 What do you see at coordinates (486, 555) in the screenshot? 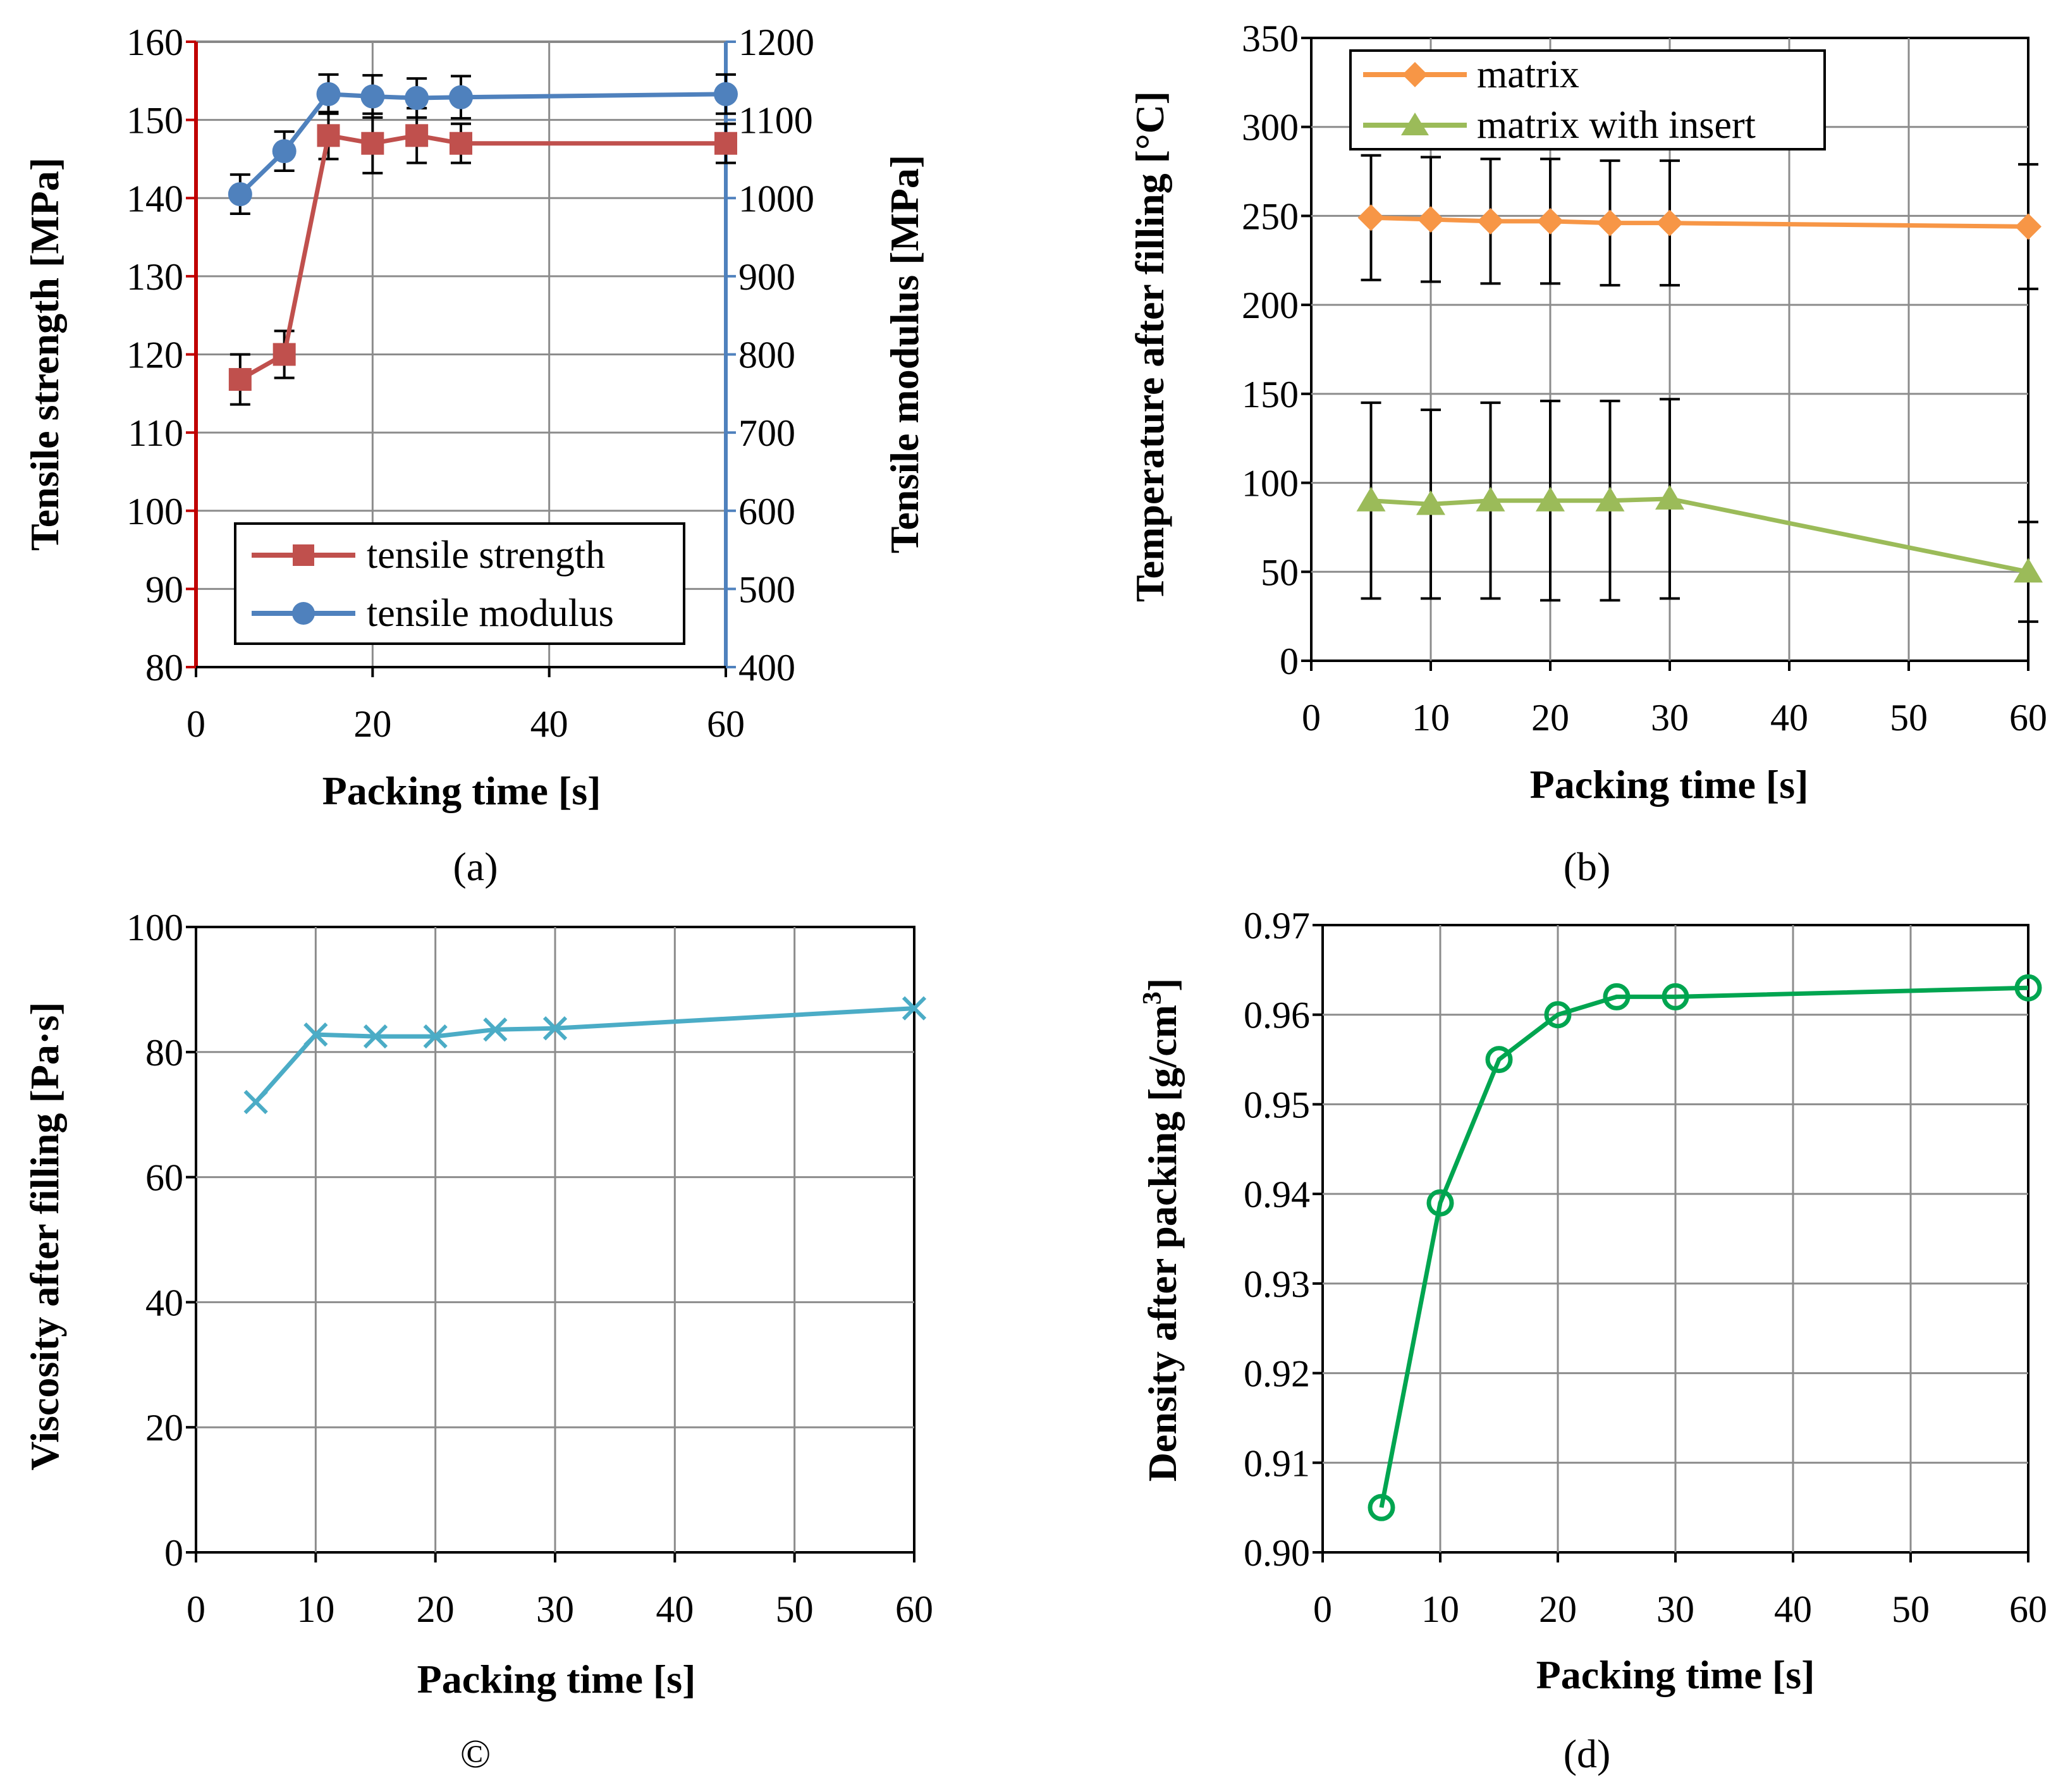
I see `legend-label-tensile-strength: tensile strength` at bounding box center [486, 555].